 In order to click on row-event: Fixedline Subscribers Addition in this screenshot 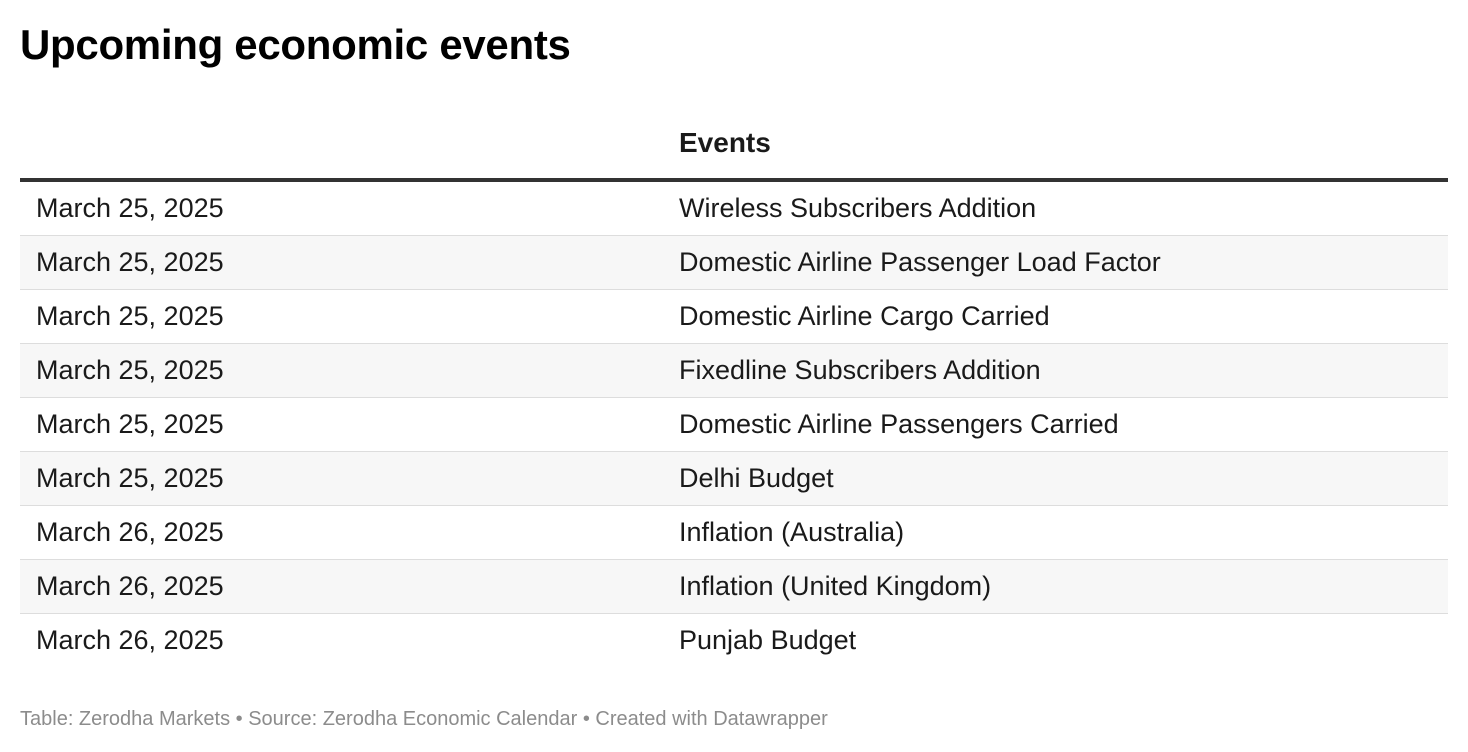, I will do `click(1063, 370)`.